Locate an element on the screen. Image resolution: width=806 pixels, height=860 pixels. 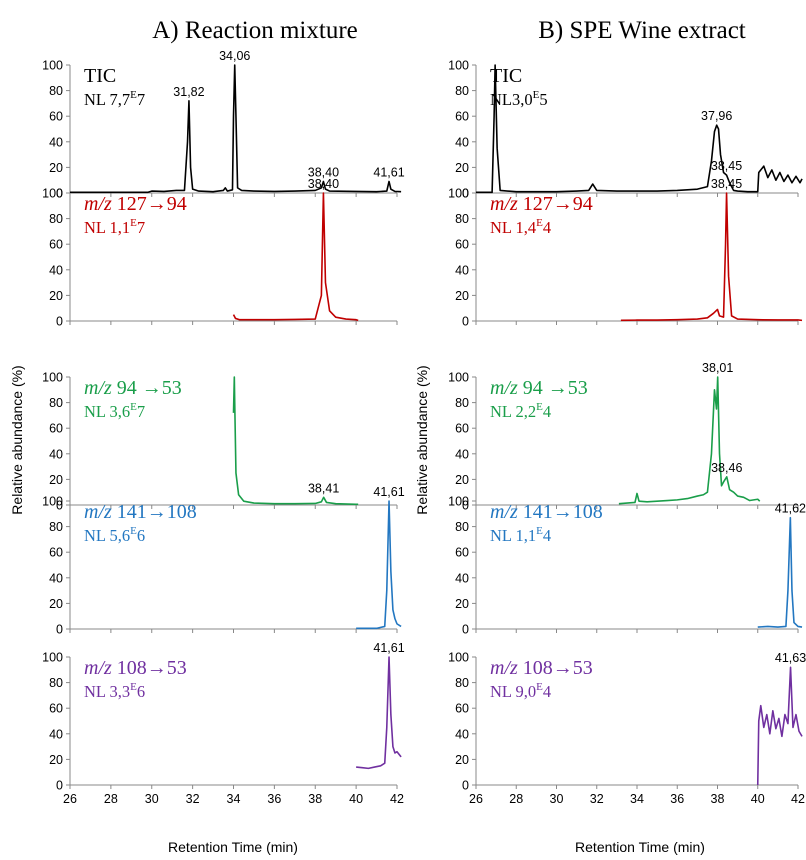
peak-label: 38,46 is located at coordinates (726, 468).